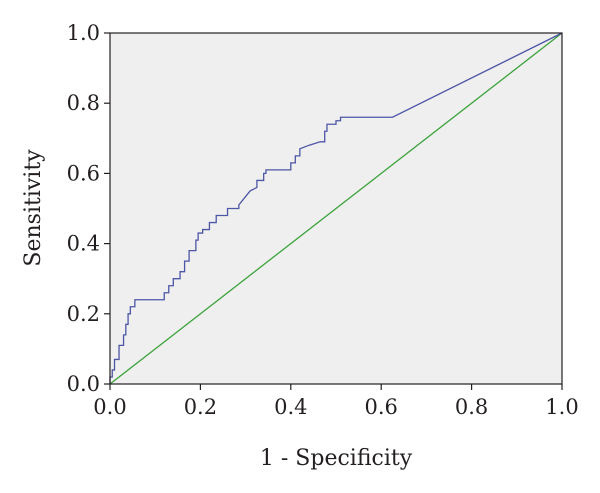 This screenshot has height=493, width=600. I want to click on x-axis-title: 1 - Specificity, so click(336, 458).